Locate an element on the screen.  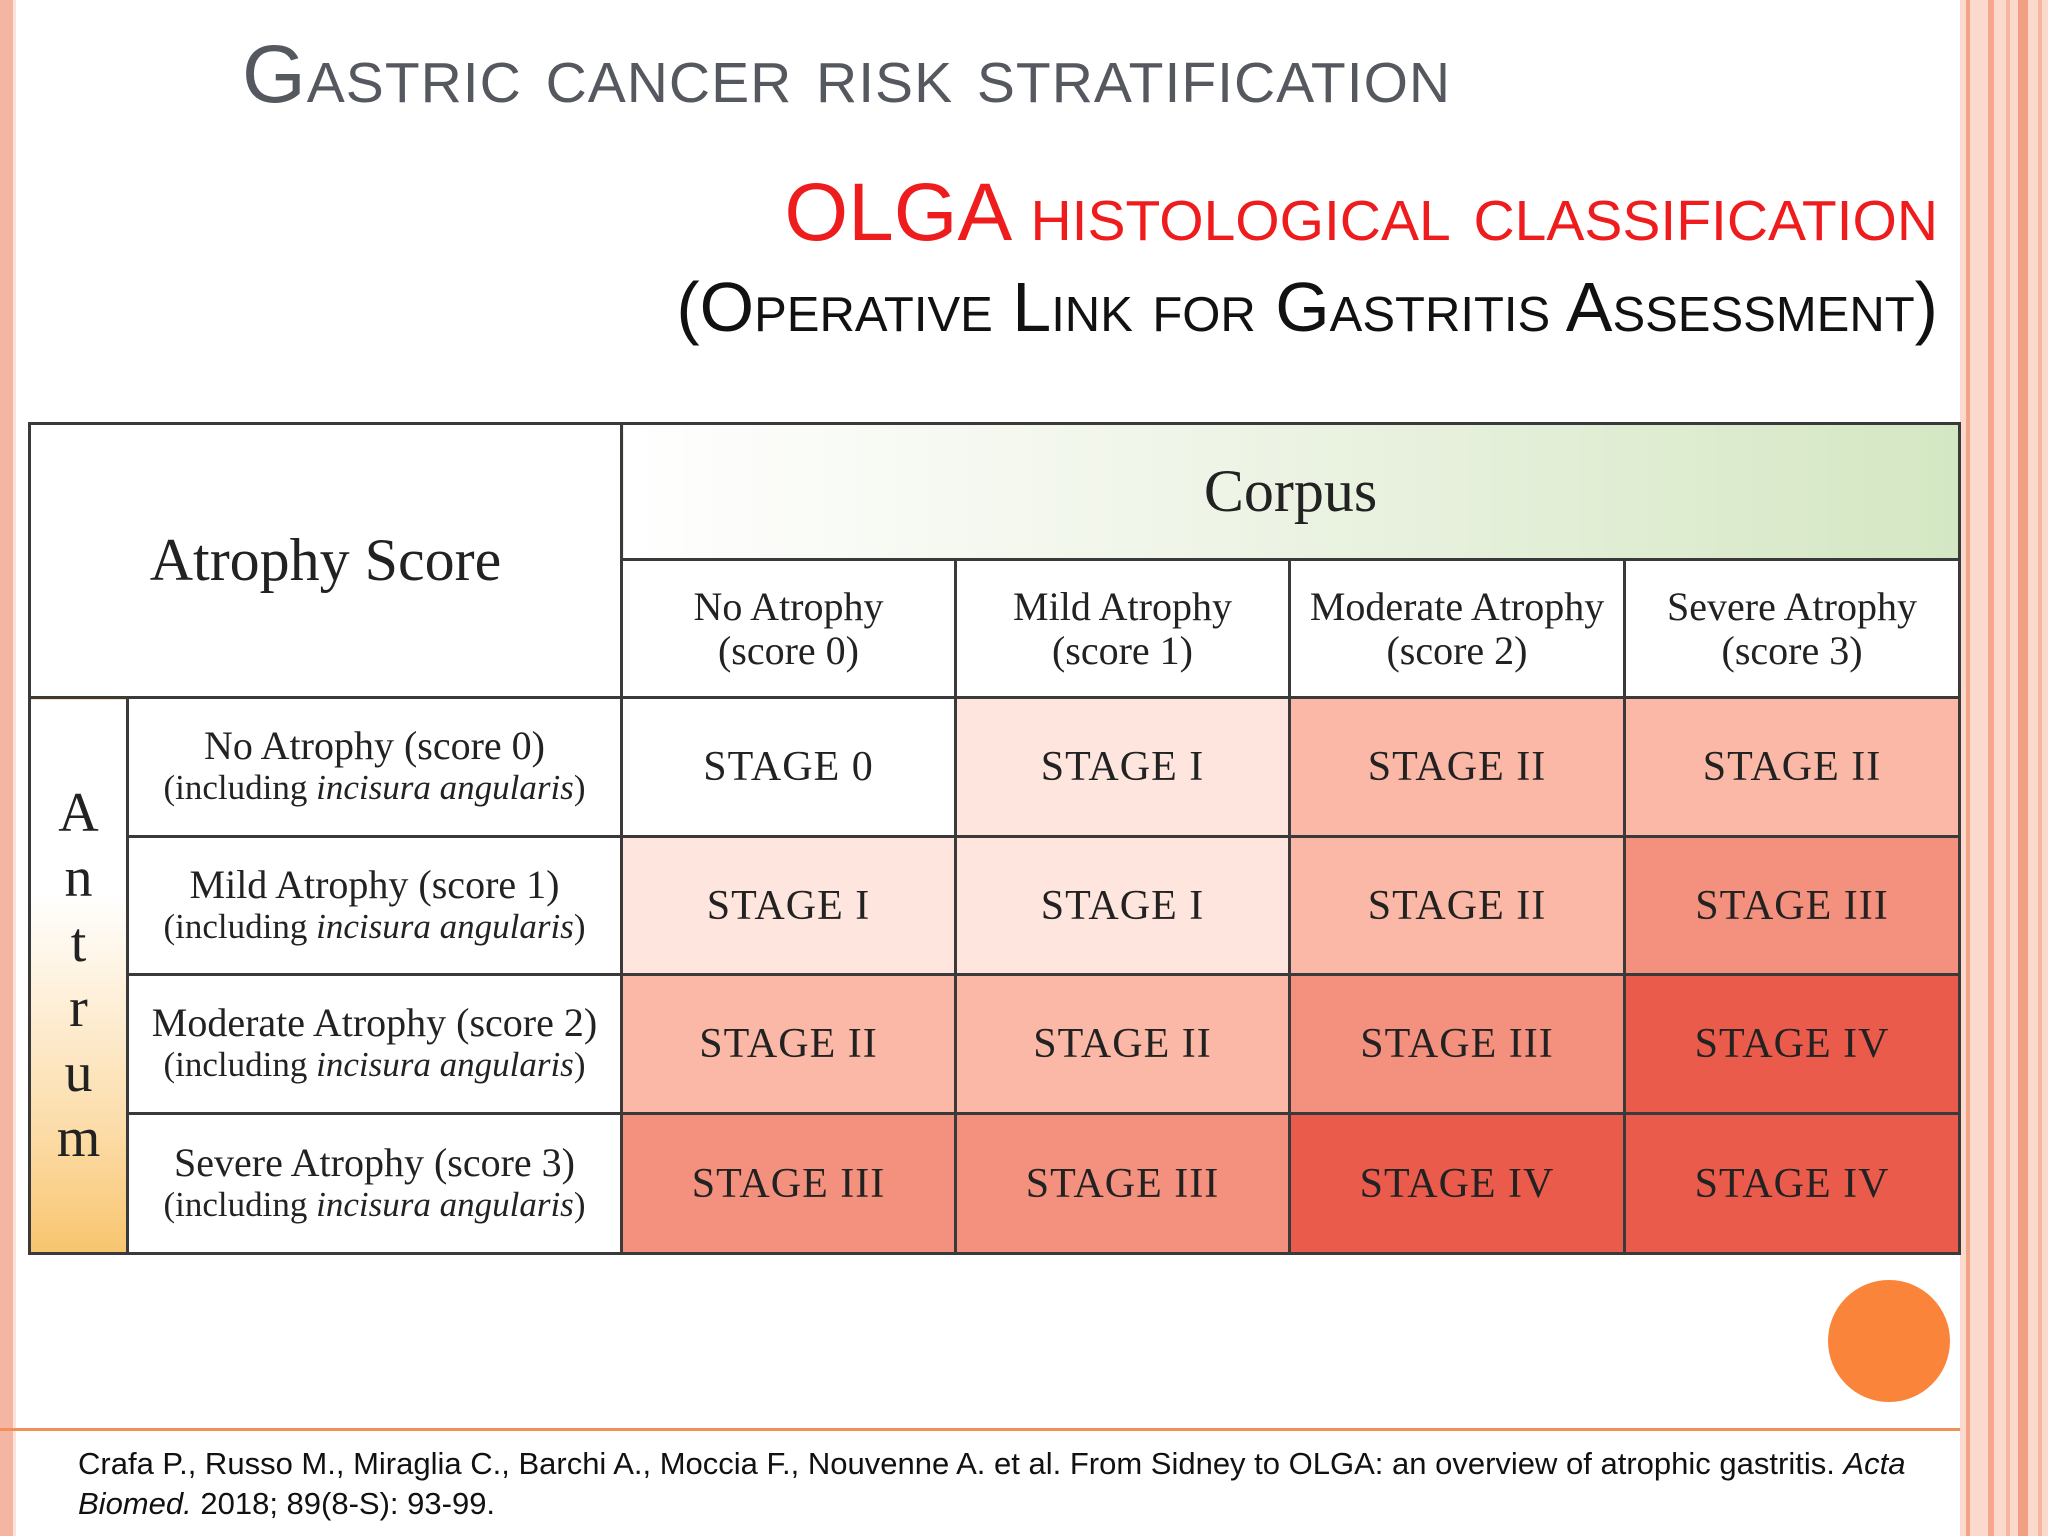
antrum-letter: r is located at coordinates (78, 1007).